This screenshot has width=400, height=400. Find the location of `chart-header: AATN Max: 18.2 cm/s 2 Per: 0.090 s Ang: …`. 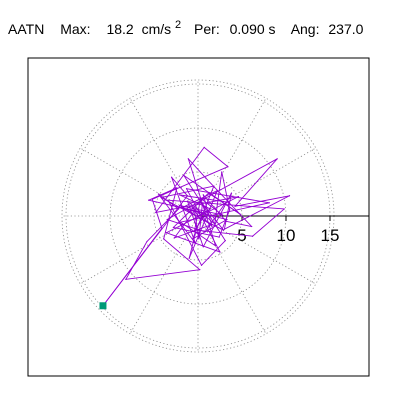

chart-header: AATN Max: 18.2 cm/s 2 Per: 0.090 s Ang: … is located at coordinates (186, 28).